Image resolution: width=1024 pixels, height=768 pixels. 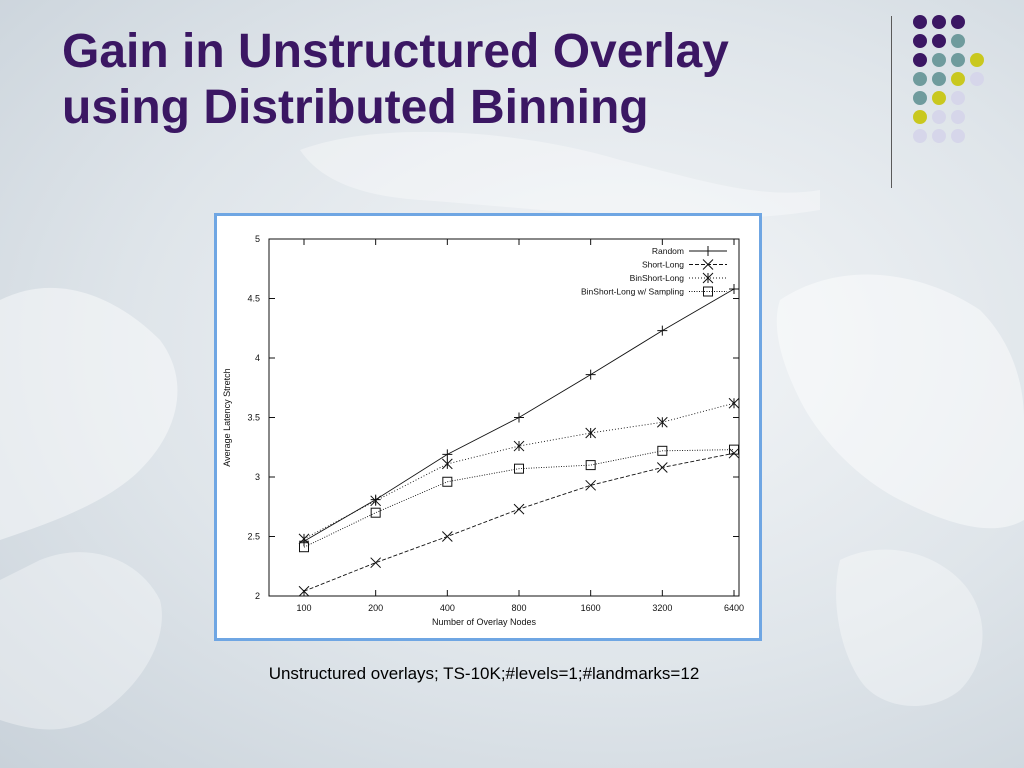 I want to click on y-tick-label: 4, so click(x=257, y=358).